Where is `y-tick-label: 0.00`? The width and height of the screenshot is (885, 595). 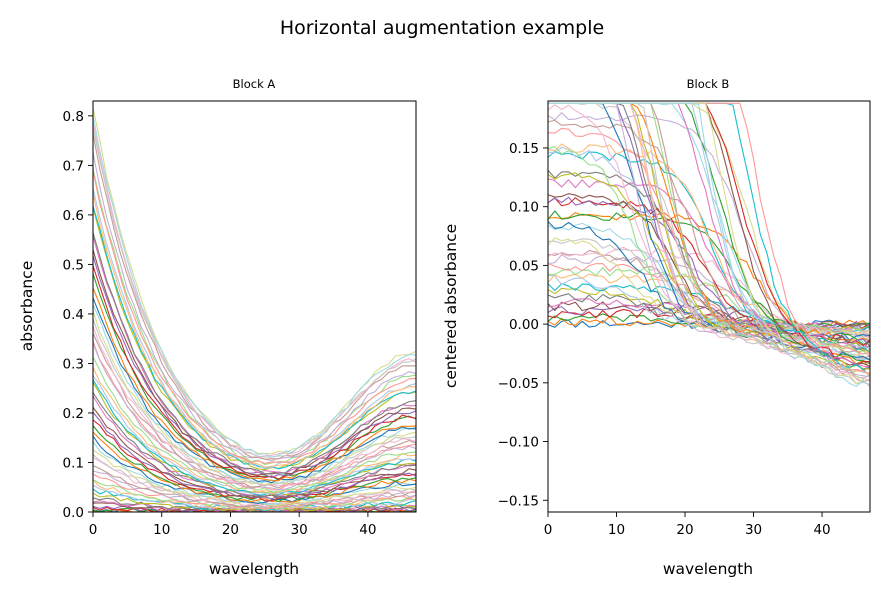
y-tick-label: 0.00 is located at coordinates (524, 325).